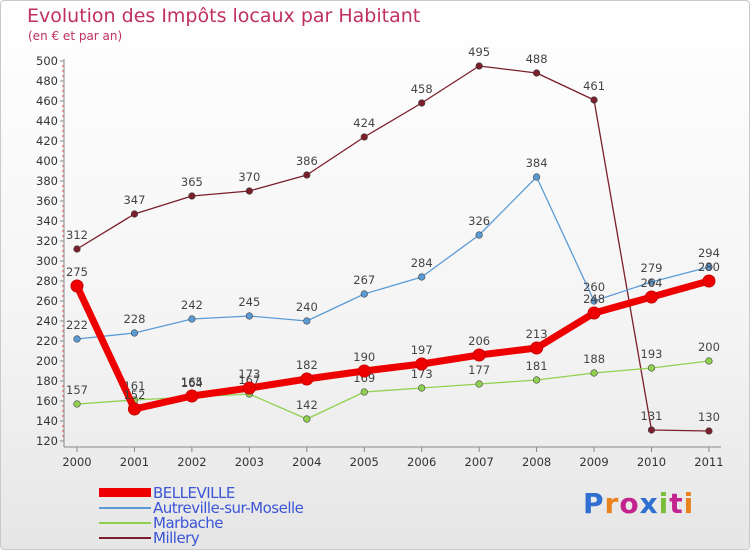  Describe the element at coordinates (47, 261) in the screenshot. I see `y-tick-label: 300` at that location.